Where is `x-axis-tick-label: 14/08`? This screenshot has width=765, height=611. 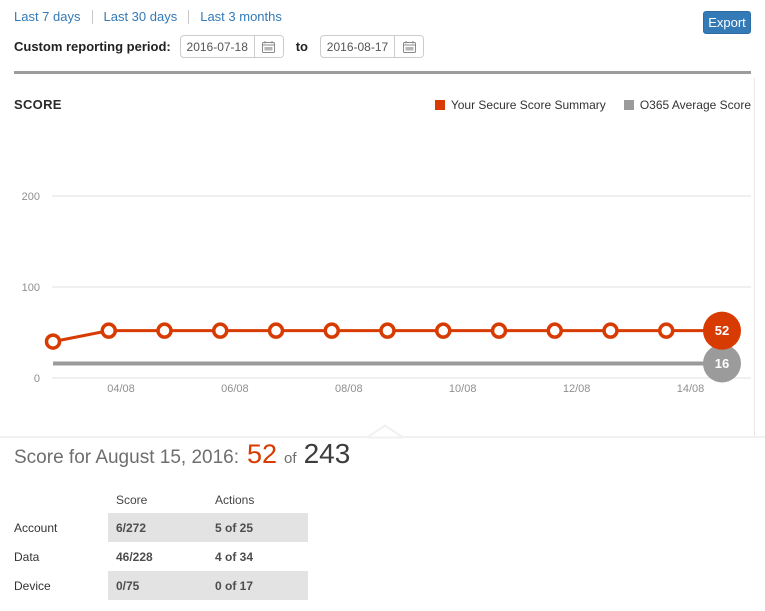 x-axis-tick-label: 14/08 is located at coordinates (691, 389).